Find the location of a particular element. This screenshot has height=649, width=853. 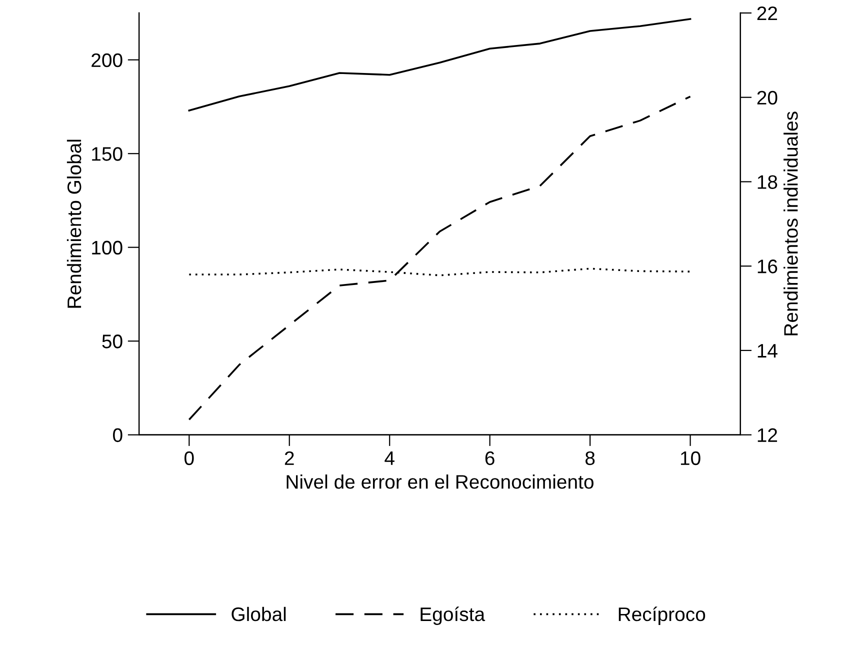

legend-label: Recíproco is located at coordinates (662, 616).